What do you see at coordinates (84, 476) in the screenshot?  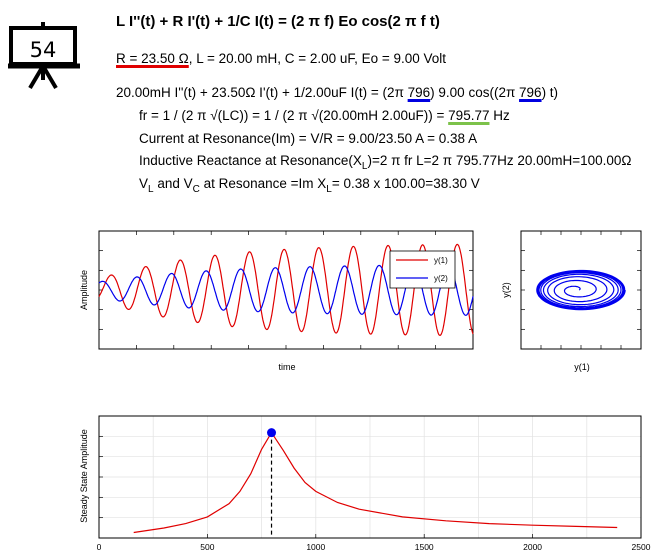 I see `amplitude-ylabel: Steady State Amplitude` at bounding box center [84, 476].